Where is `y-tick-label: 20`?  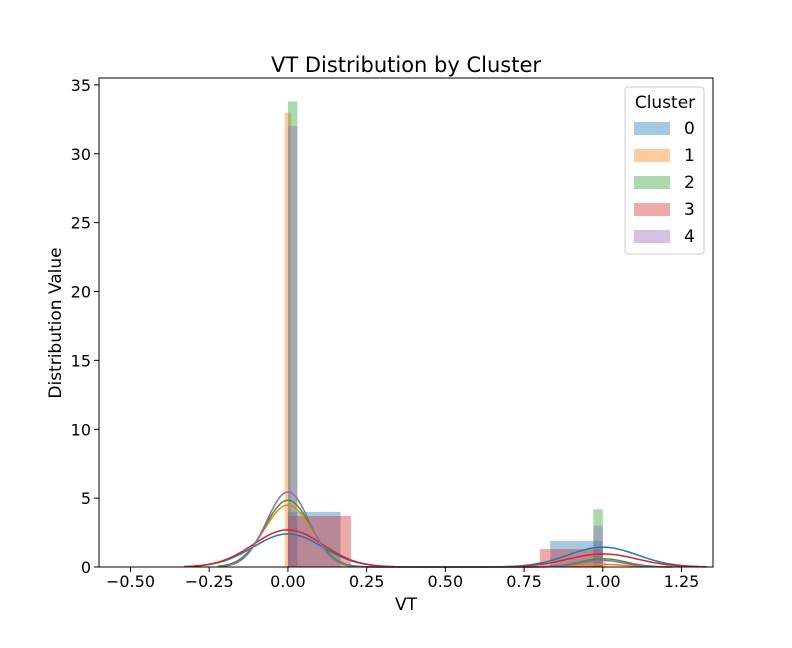 y-tick-label: 20 is located at coordinates (81, 292).